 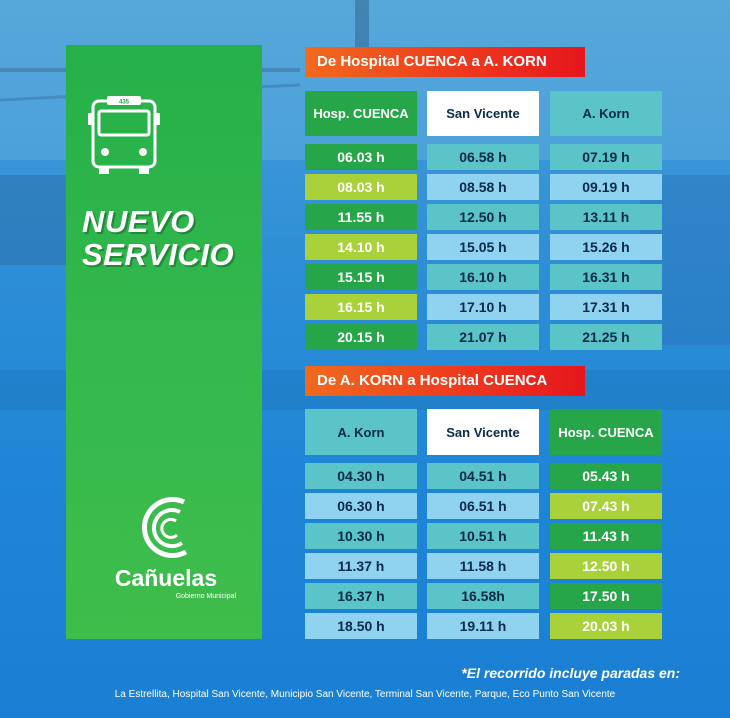 What do you see at coordinates (483, 337) in the screenshot?
I see `time-cell: 21.07 h` at bounding box center [483, 337].